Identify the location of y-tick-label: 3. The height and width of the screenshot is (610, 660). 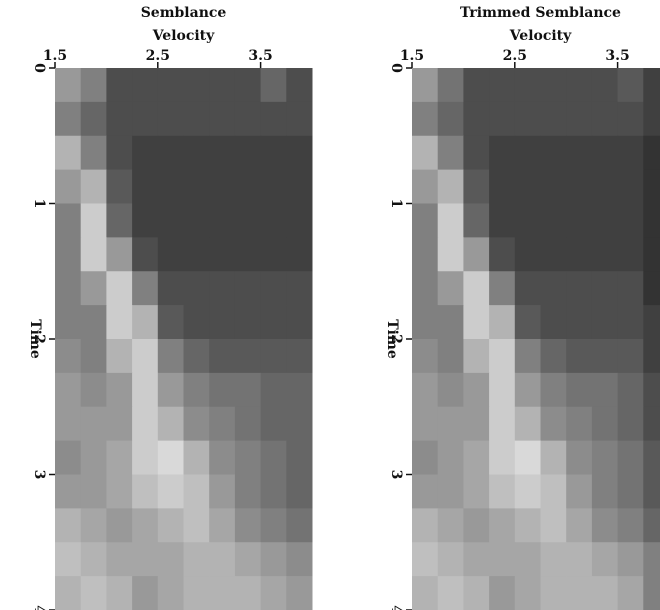
(396, 475).